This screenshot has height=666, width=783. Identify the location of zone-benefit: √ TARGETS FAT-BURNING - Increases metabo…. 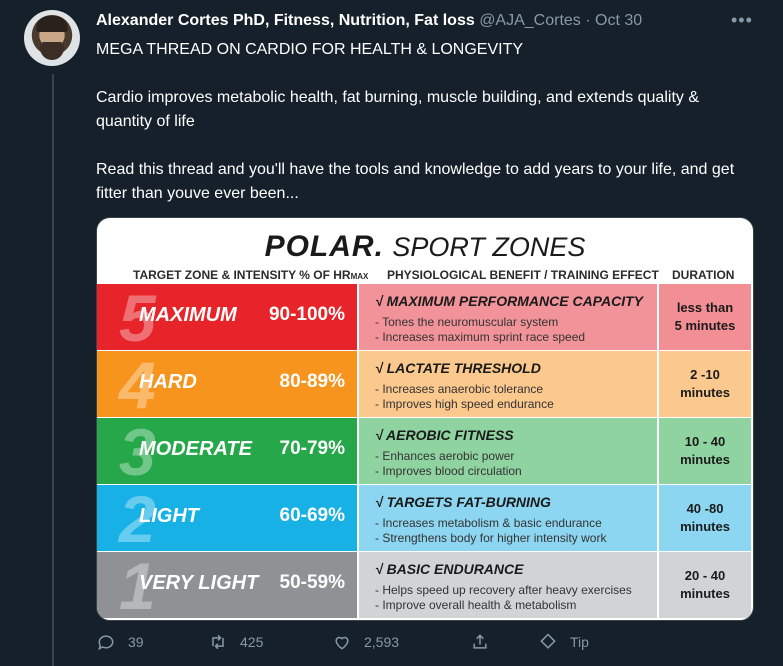
(508, 518).